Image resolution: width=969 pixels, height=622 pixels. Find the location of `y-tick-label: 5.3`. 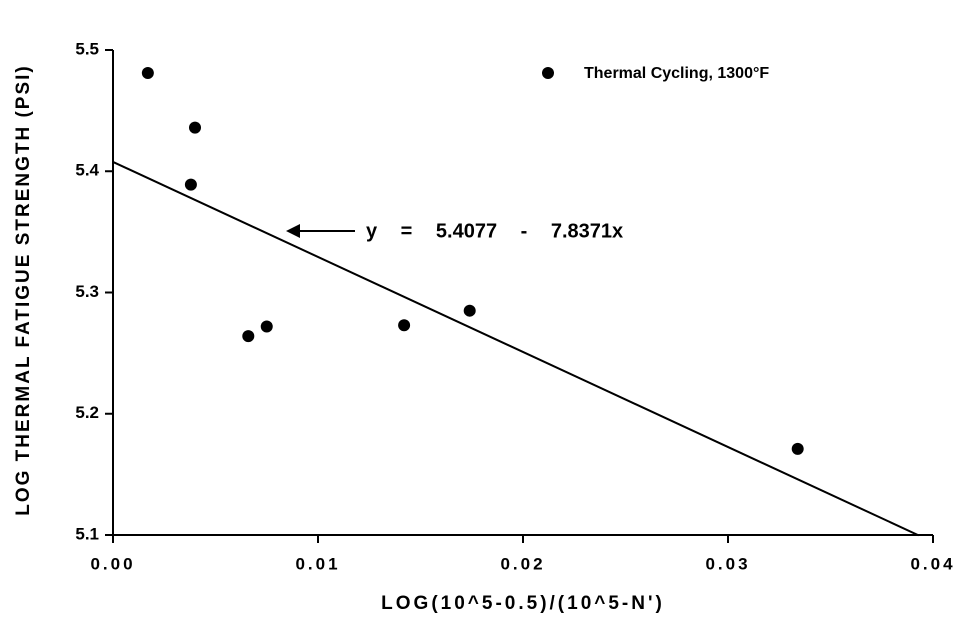

y-tick-label: 5.3 is located at coordinates (87, 291).